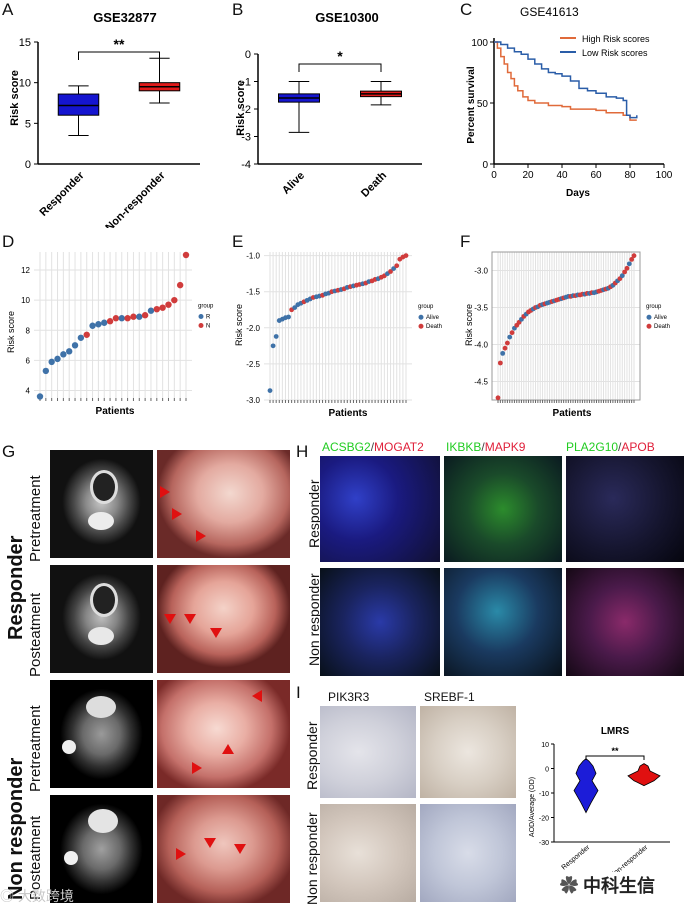 The image size is (685, 910). Describe the element at coordinates (28, 124) in the screenshot. I see `y-tick-label: 5` at that location.